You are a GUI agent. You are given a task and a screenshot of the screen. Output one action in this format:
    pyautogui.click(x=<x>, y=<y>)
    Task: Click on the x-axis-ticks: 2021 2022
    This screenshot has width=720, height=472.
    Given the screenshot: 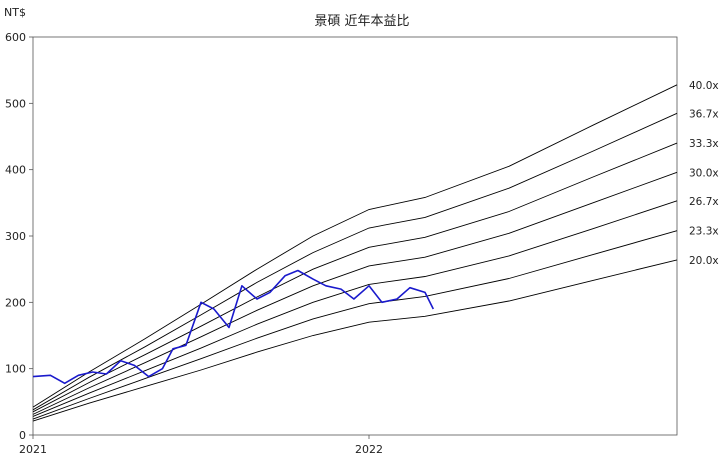 What is the action you would take?
    pyautogui.click(x=201, y=445)
    